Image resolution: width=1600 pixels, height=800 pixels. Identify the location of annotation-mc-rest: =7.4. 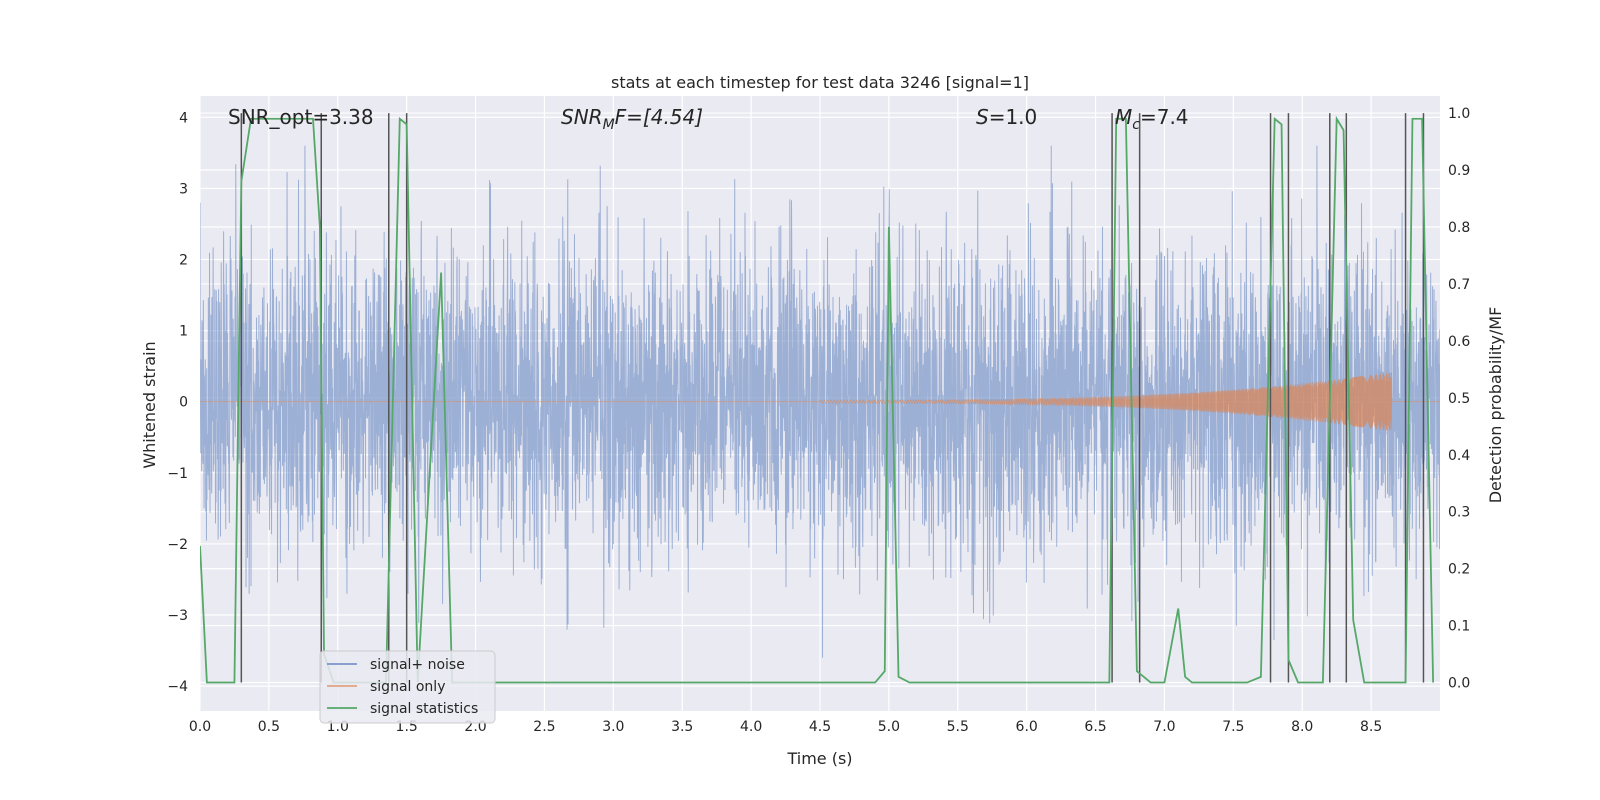
(1164, 117).